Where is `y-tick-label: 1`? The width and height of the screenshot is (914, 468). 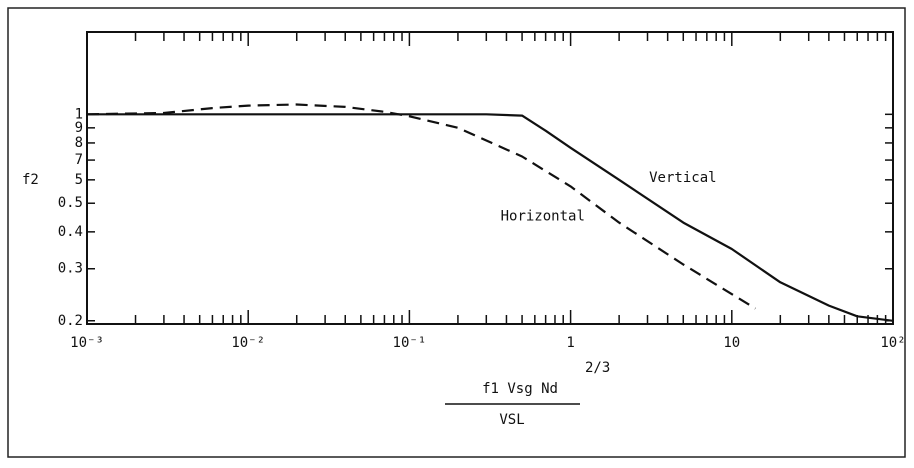
y-tick-label: 1 is located at coordinates (79, 114).